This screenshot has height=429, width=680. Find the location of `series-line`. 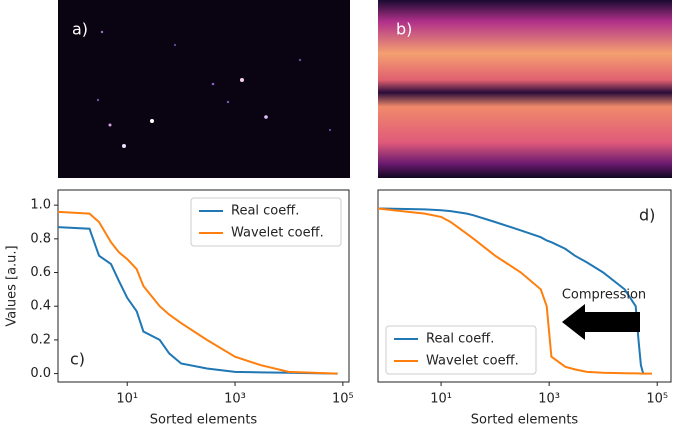

series-line is located at coordinates (197, 300).